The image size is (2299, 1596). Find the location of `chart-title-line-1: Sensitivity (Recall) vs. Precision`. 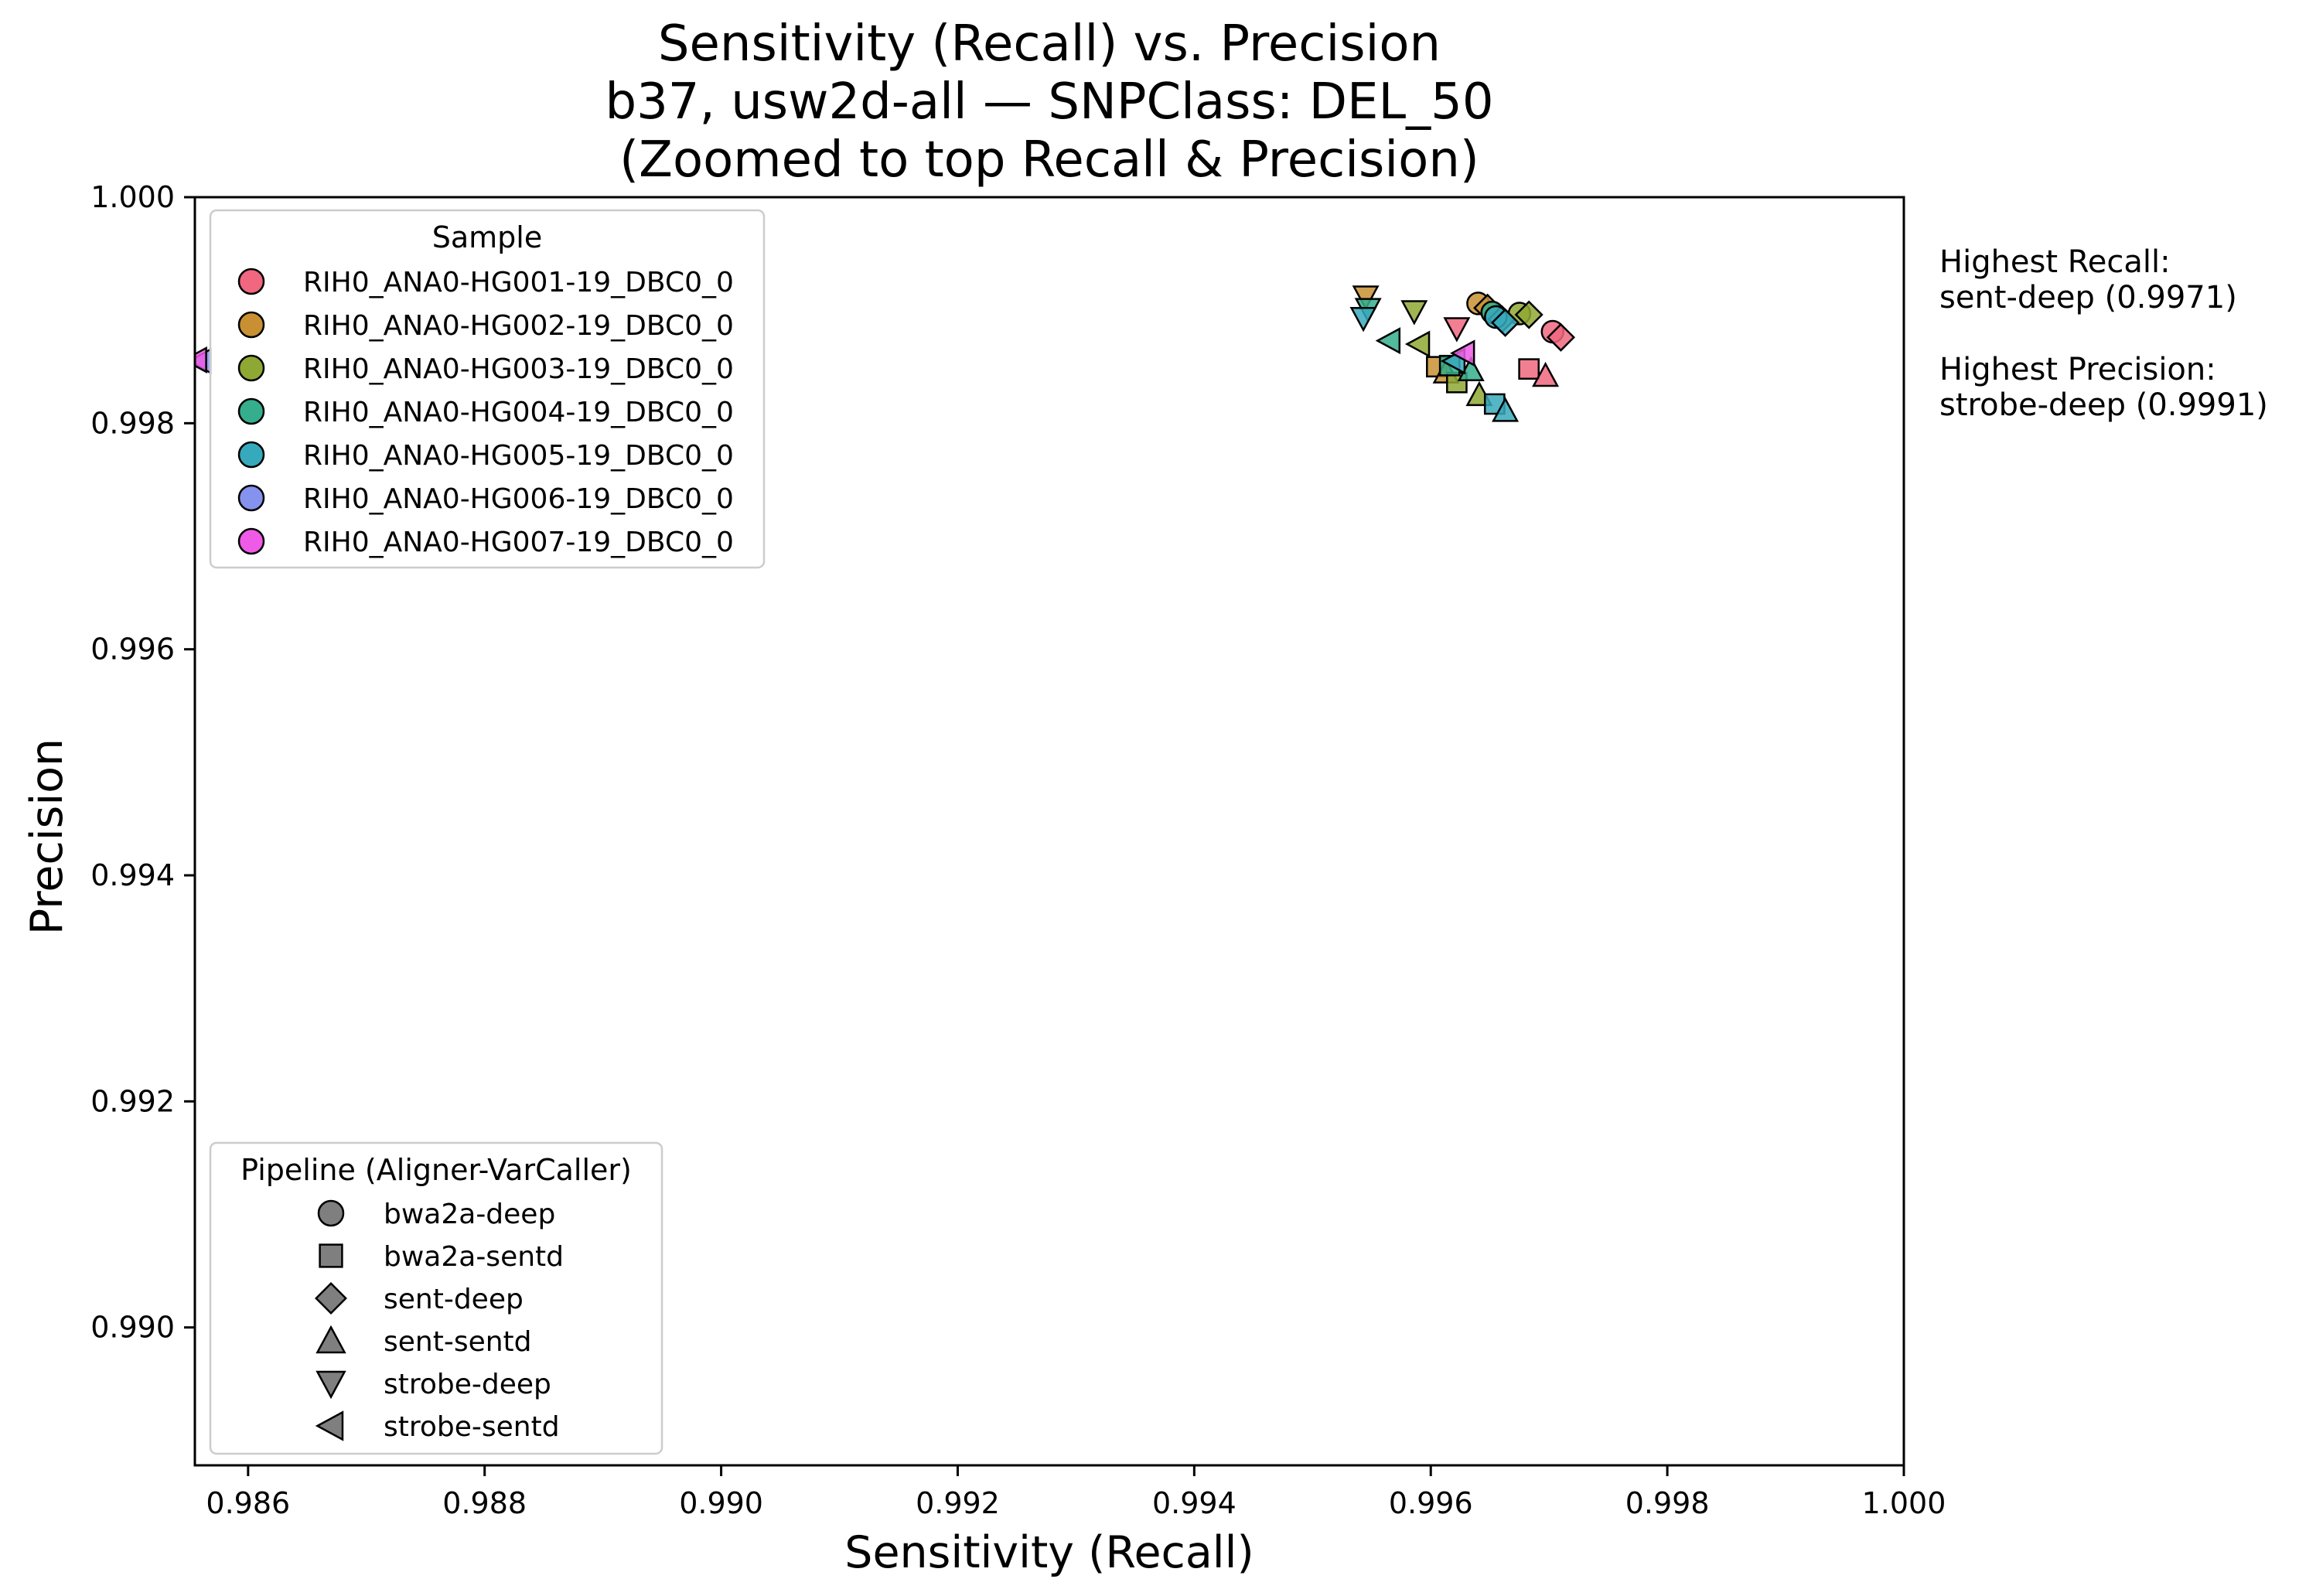

chart-title-line-1: Sensitivity (Recall) vs. Precision is located at coordinates (1049, 44).